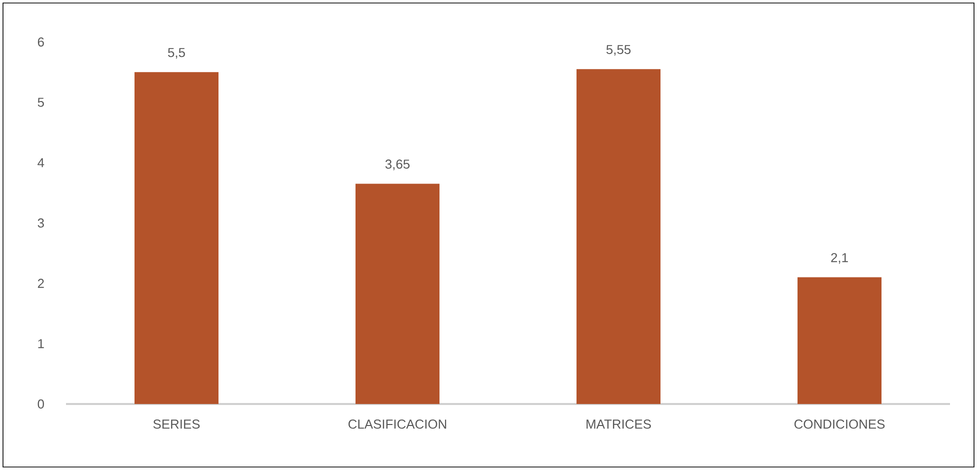  What do you see at coordinates (839, 424) in the screenshot?
I see `x-tick-label: CONDICIONES` at bounding box center [839, 424].